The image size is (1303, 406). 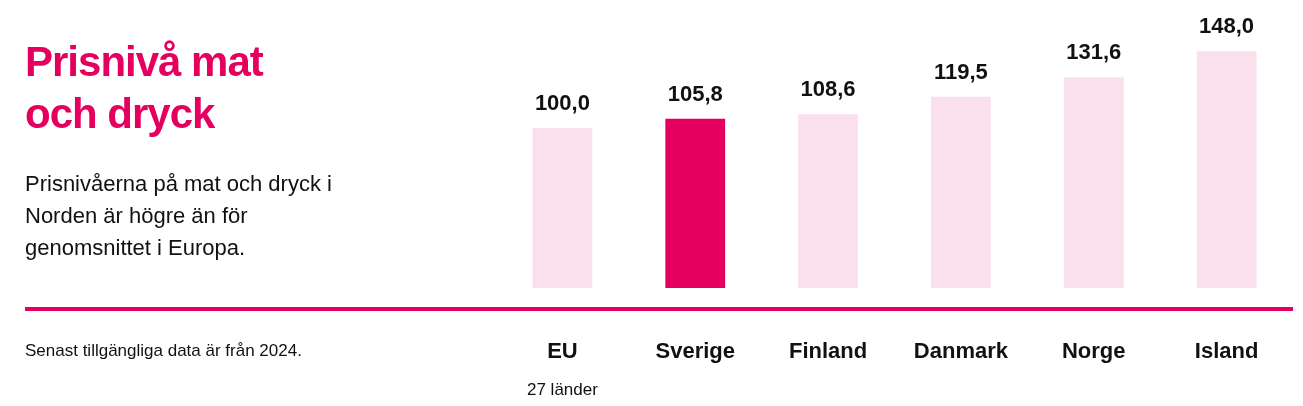 What do you see at coordinates (695, 350) in the screenshot?
I see `x-tick-label: Sverige` at bounding box center [695, 350].